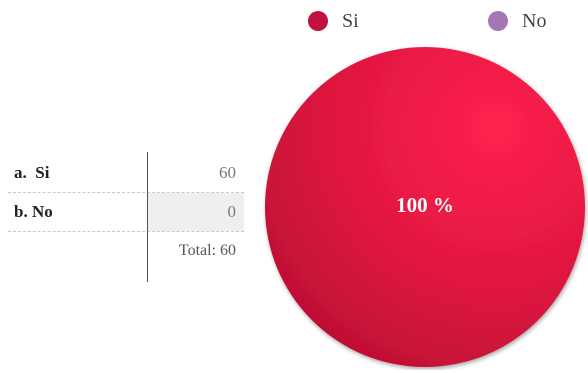 This screenshot has width=588, height=373. I want to click on total-value: Total: 60, so click(207, 250).